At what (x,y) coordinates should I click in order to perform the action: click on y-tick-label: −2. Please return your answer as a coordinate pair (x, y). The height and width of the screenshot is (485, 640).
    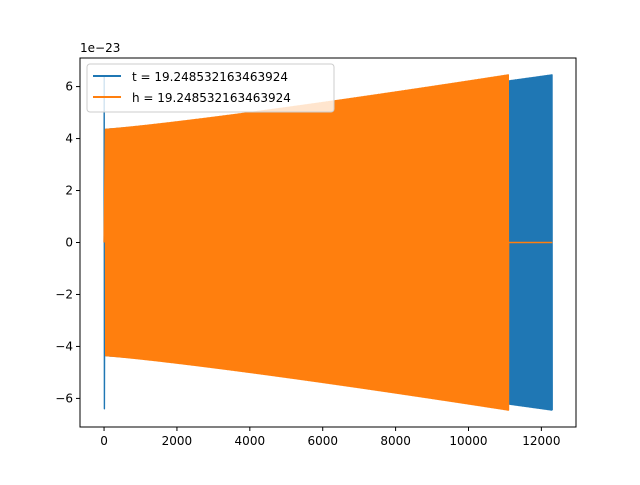
    Looking at the image, I should click on (64, 294).